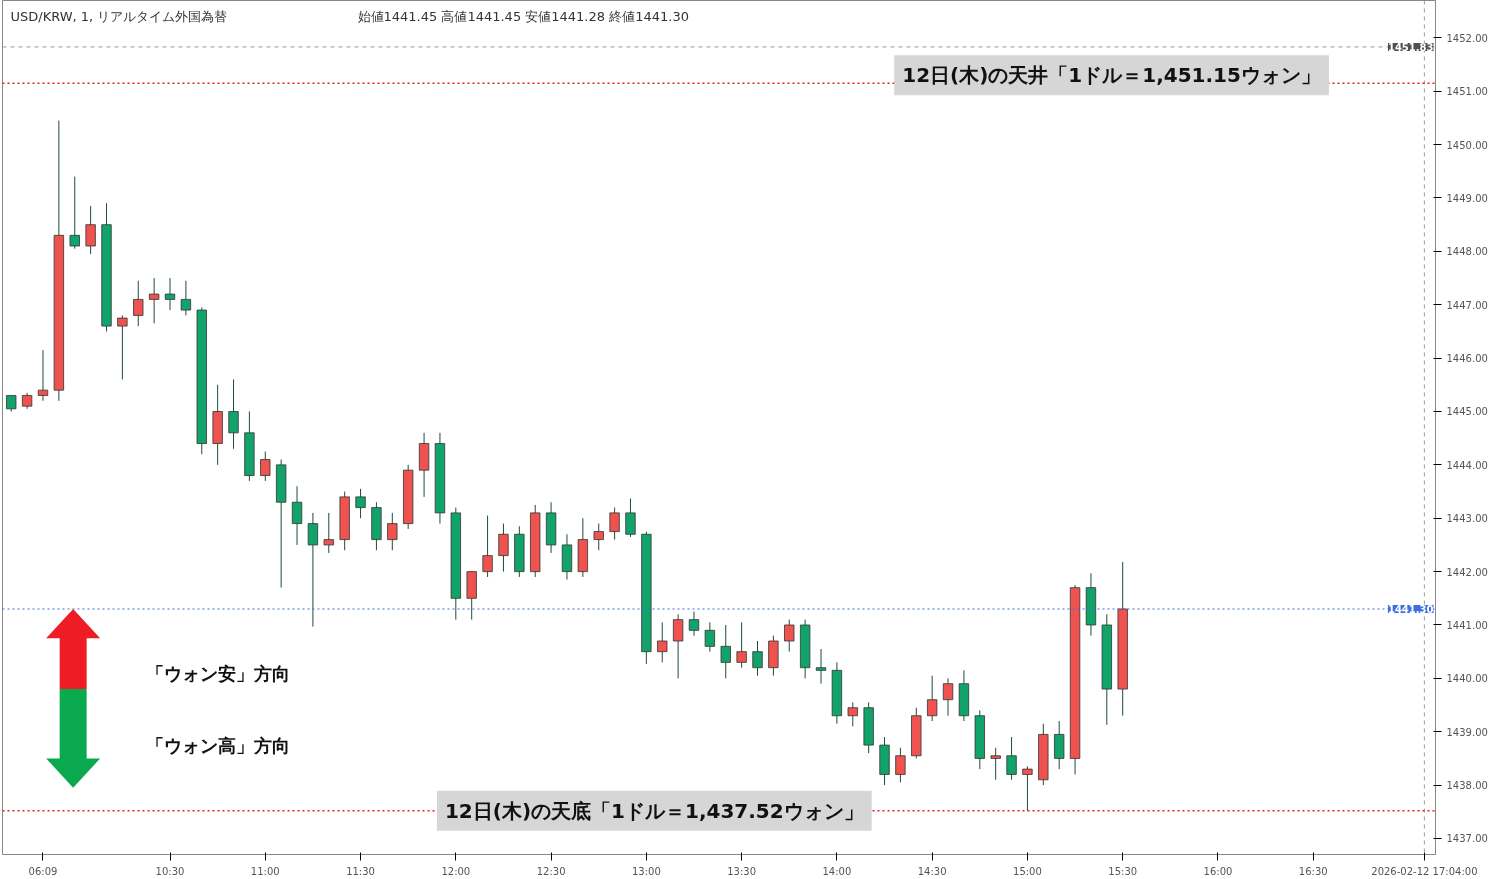 The height and width of the screenshot is (879, 1490). I want to click on text: 始値1441.45 高値1441.45 安値1441.28 終値1441.30, so click(523, 16).